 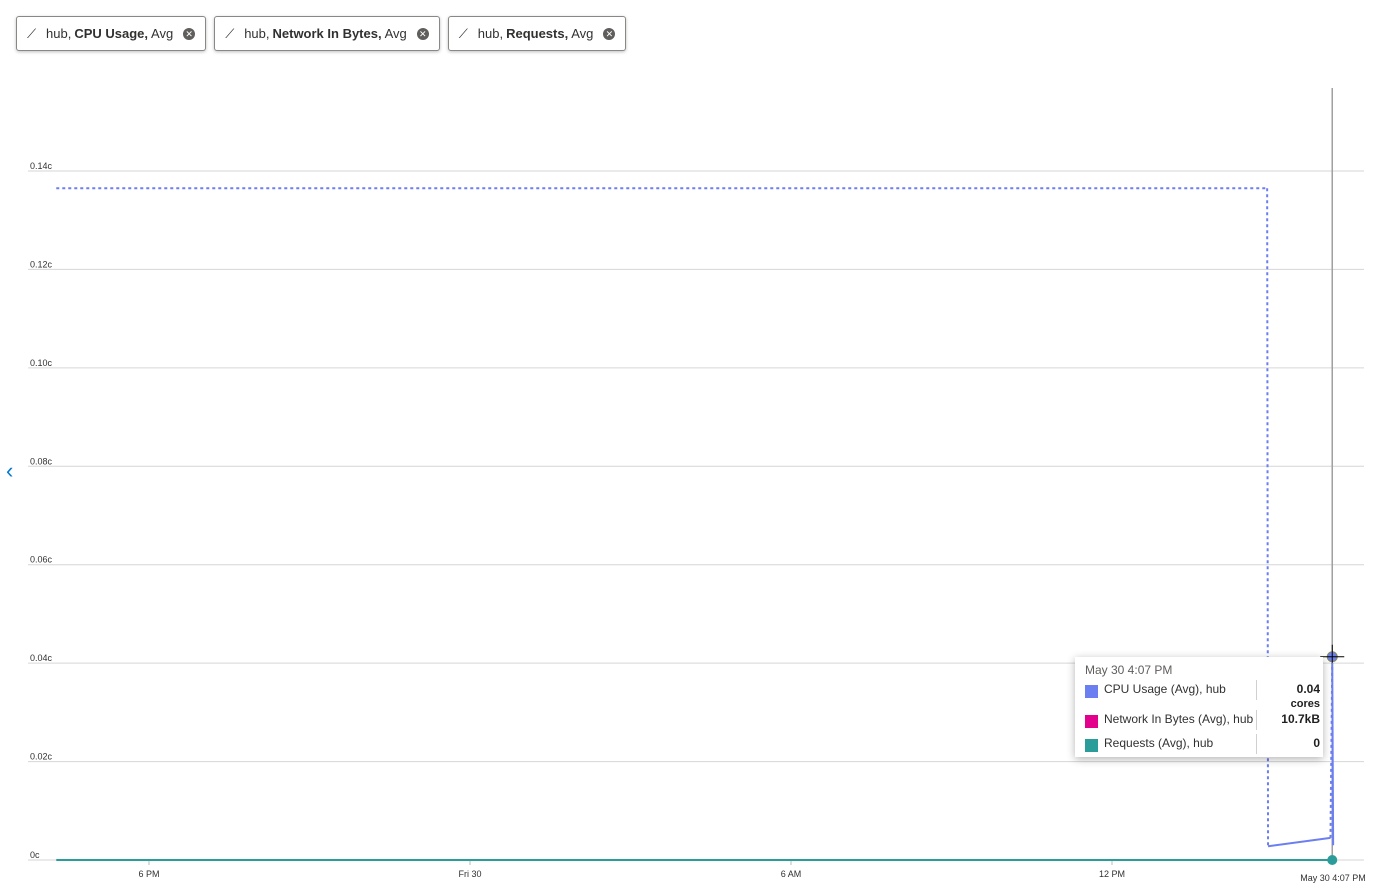 What do you see at coordinates (41, 166) in the screenshot?
I see `y-tick-label: 0.14c` at bounding box center [41, 166].